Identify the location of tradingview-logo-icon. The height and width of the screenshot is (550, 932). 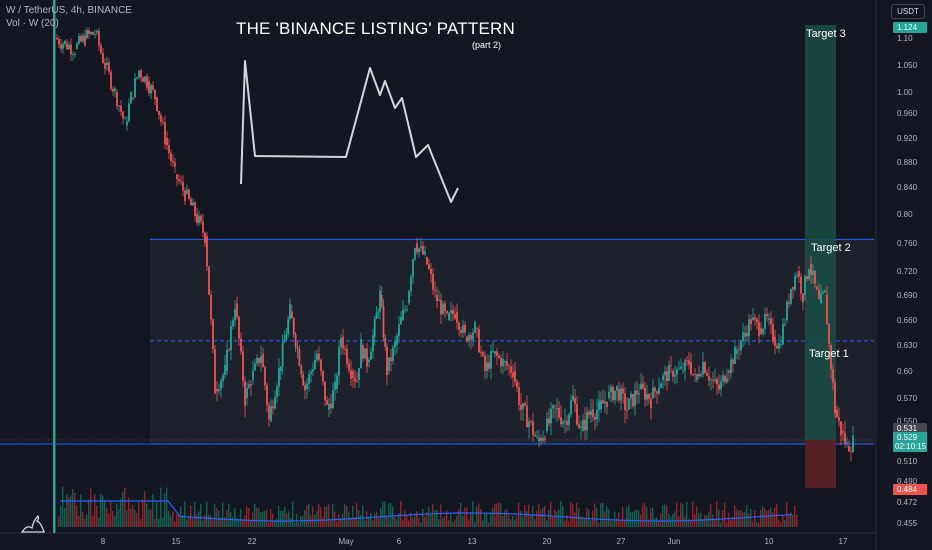
(33, 523).